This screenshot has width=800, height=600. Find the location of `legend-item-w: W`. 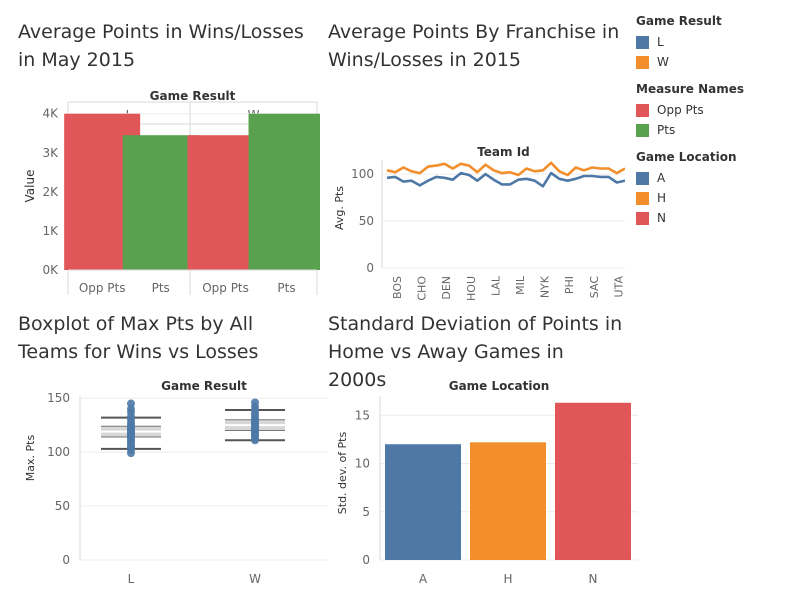

legend-item-w: W is located at coordinates (716, 62).